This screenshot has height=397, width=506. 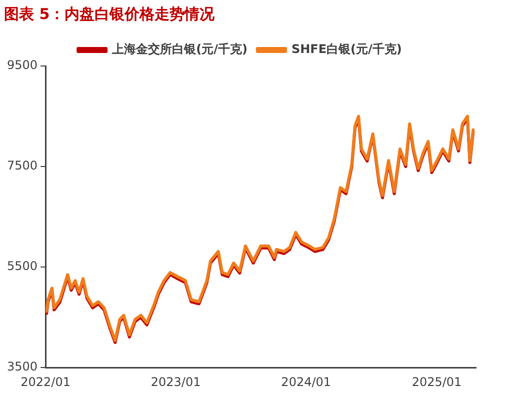 I want to click on x-tick-label: 2023/01, so click(x=175, y=381).